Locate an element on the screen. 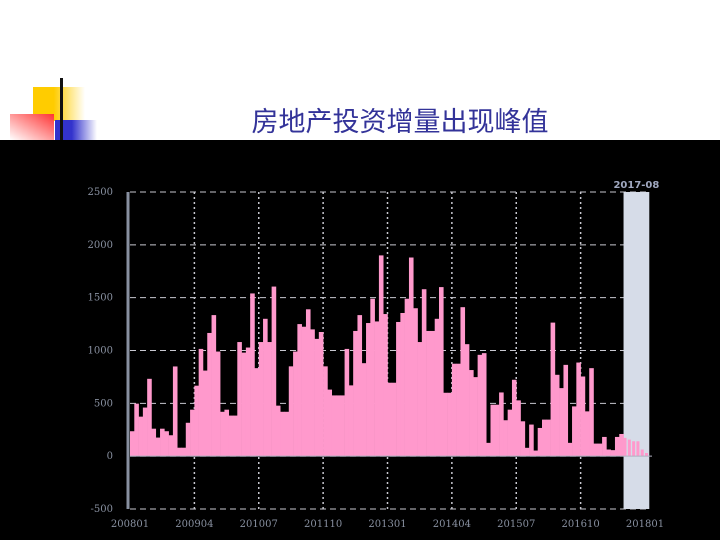 The height and width of the screenshot is (540, 720). decor-vertical-line is located at coordinates (61, 109).